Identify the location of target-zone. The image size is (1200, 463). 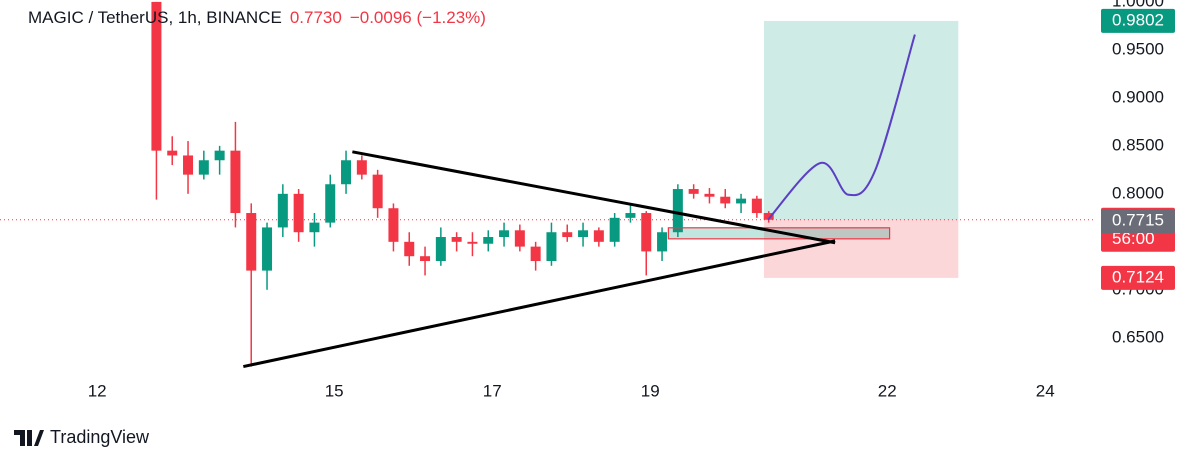
(861, 120).